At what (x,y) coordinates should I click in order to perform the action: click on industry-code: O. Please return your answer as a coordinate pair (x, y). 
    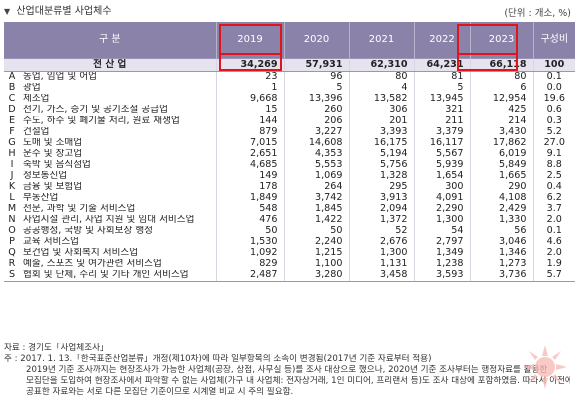
    Looking at the image, I should click on (12, 231).